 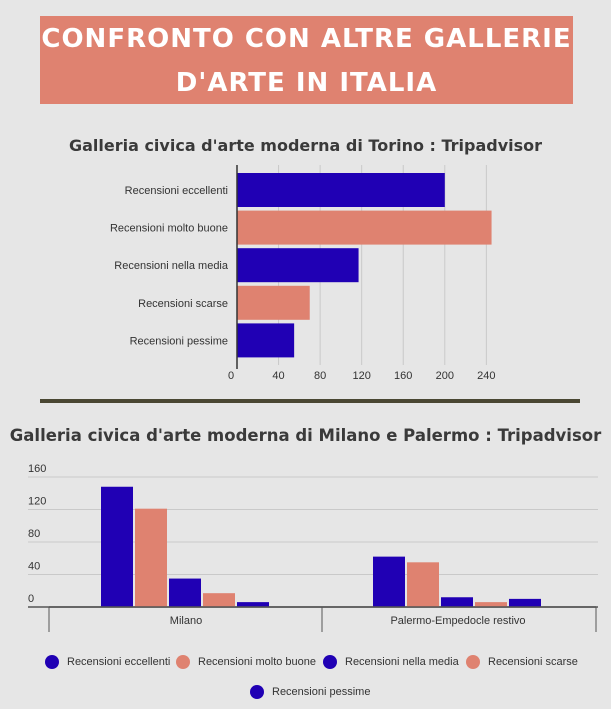 I want to click on y-tick-label: 120, so click(x=37, y=502).